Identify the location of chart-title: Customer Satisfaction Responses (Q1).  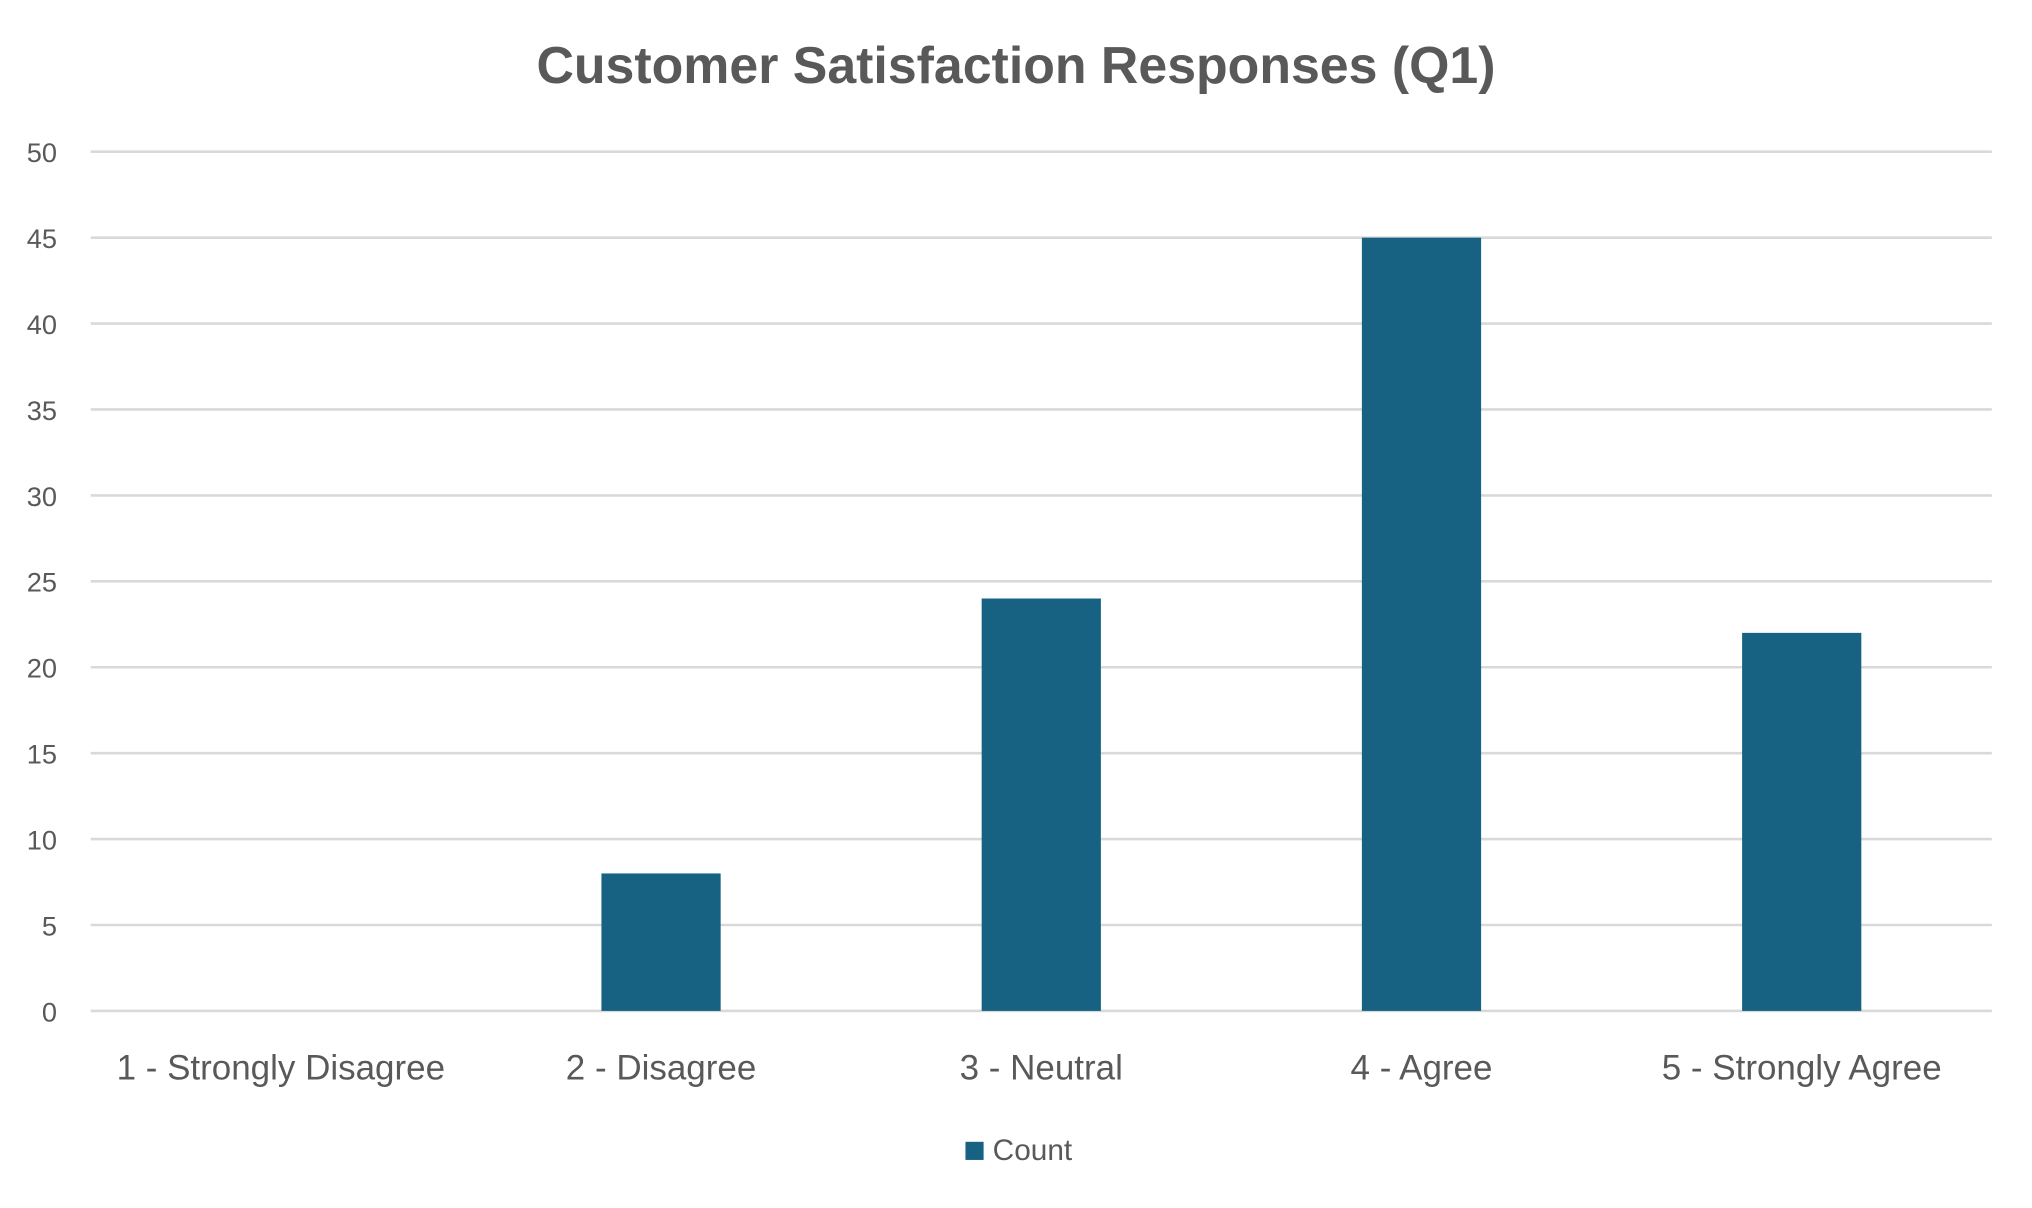
(1015, 65).